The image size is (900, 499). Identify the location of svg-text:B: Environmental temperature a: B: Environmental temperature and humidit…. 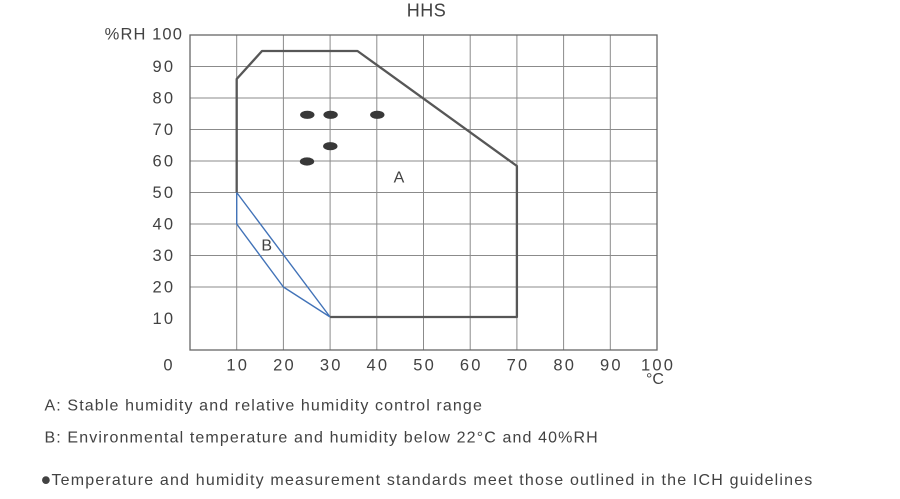
(322, 438).